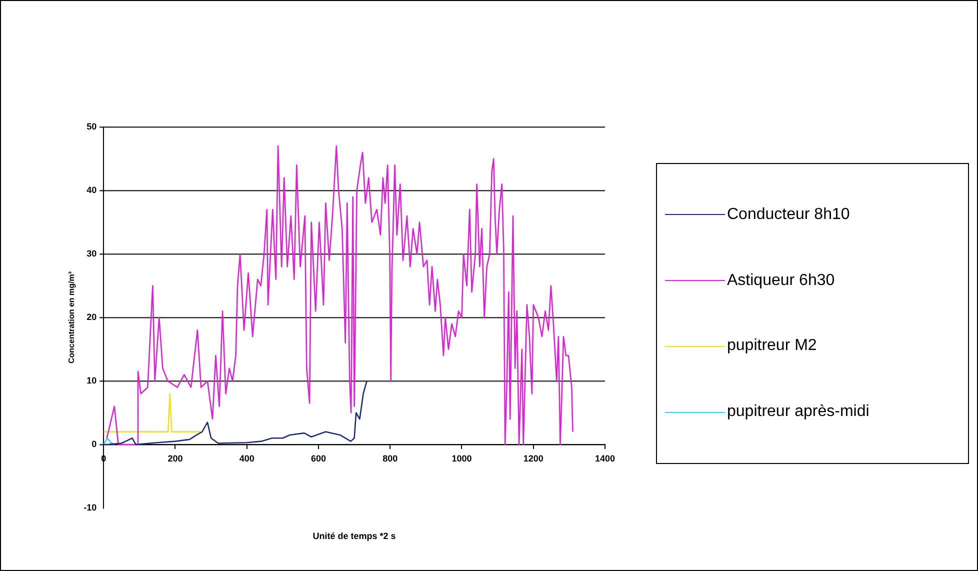 The image size is (978, 571). Describe the element at coordinates (798, 412) in the screenshot. I see `legend-label: pupitreur après-midi` at that location.